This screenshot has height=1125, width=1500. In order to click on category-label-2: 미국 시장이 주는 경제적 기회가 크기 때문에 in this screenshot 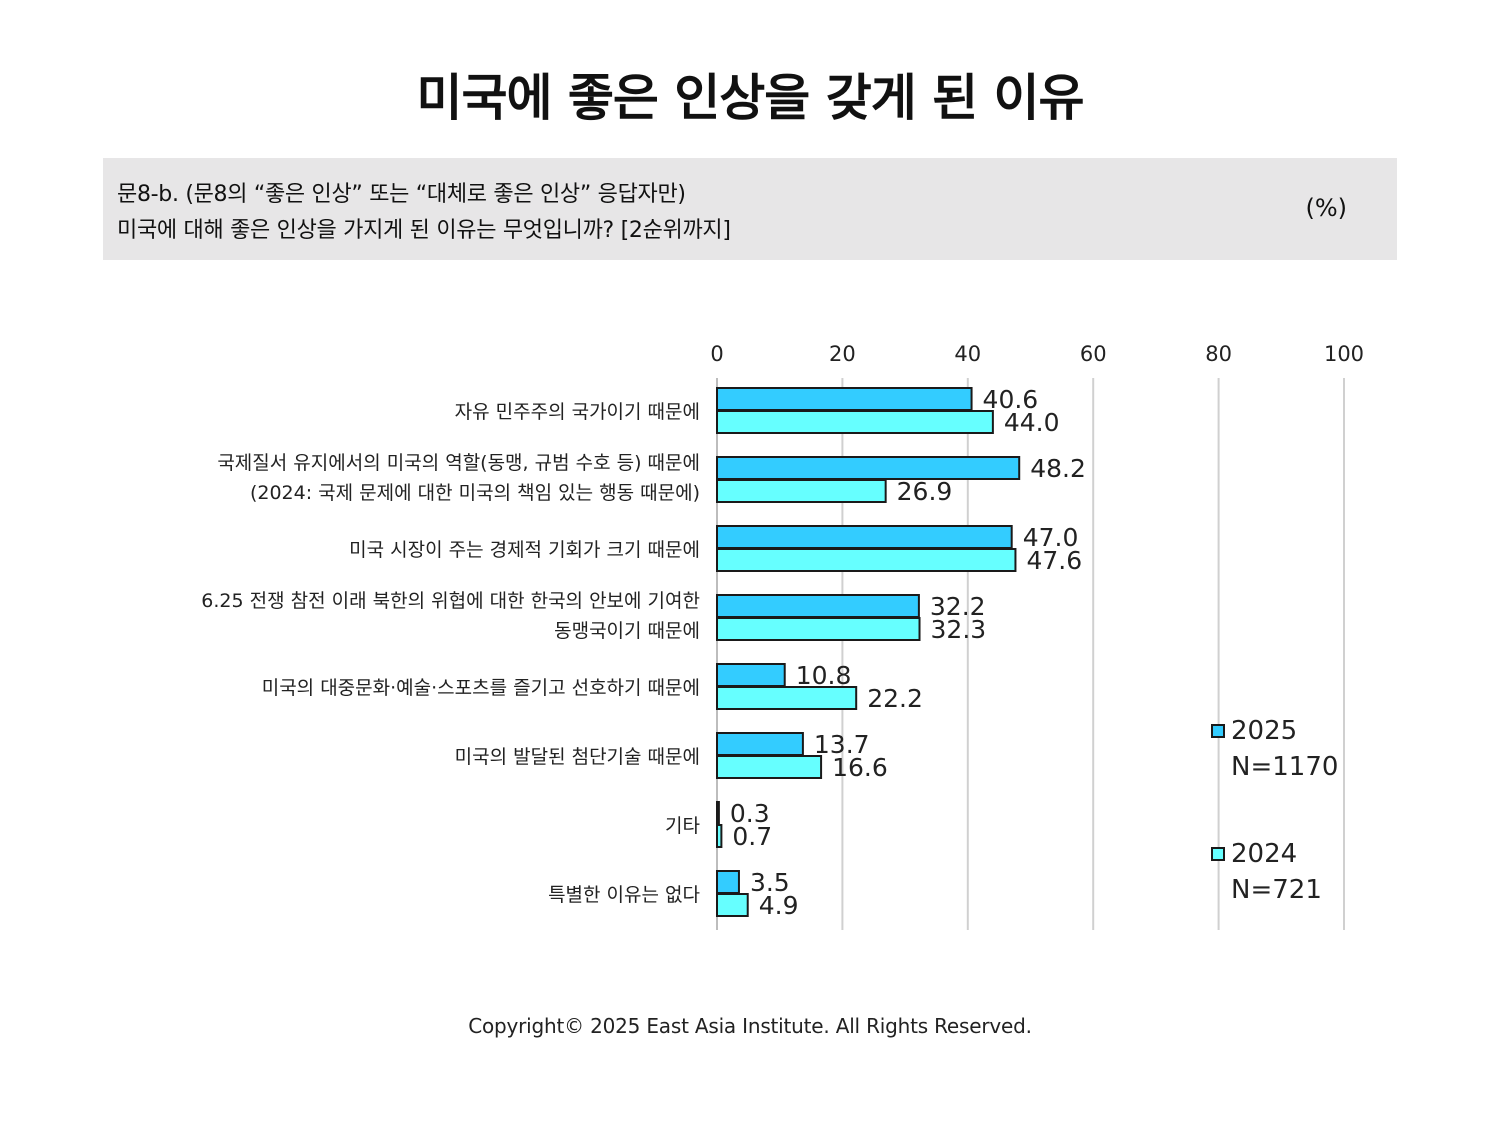, I will do `click(524, 550)`.